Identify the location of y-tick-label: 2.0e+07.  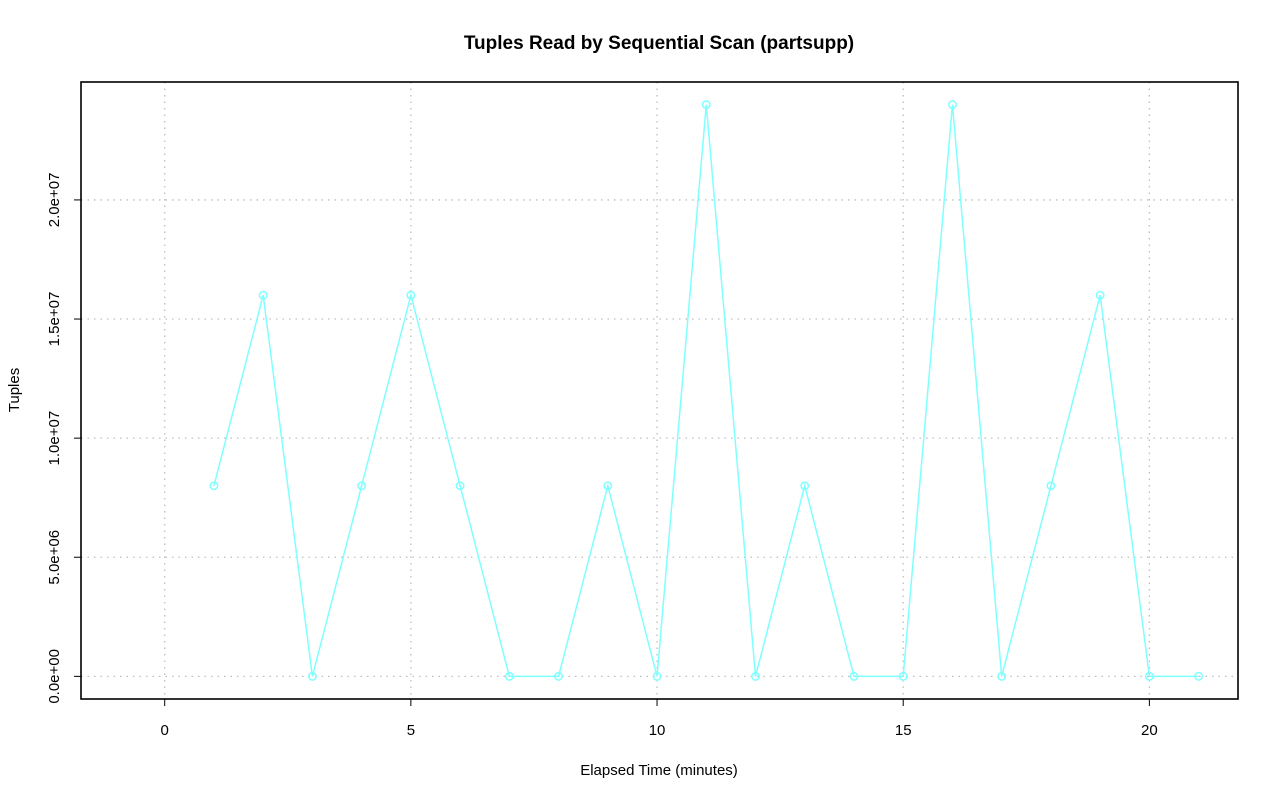
(54, 200).